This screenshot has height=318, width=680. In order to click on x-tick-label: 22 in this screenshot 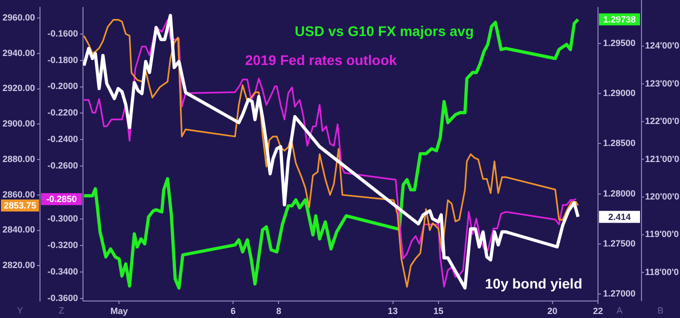, I will do `click(598, 311)`.